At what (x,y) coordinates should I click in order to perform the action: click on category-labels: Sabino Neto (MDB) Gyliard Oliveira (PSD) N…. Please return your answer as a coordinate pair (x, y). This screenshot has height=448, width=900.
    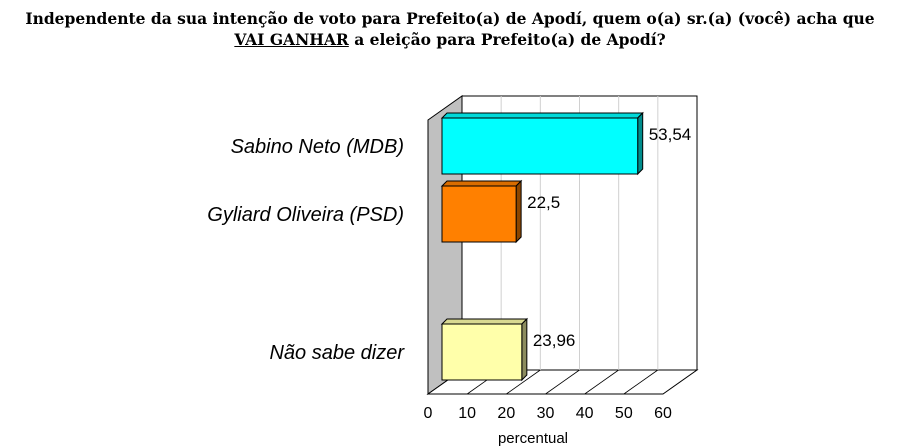
    Looking at the image, I should click on (306, 250).